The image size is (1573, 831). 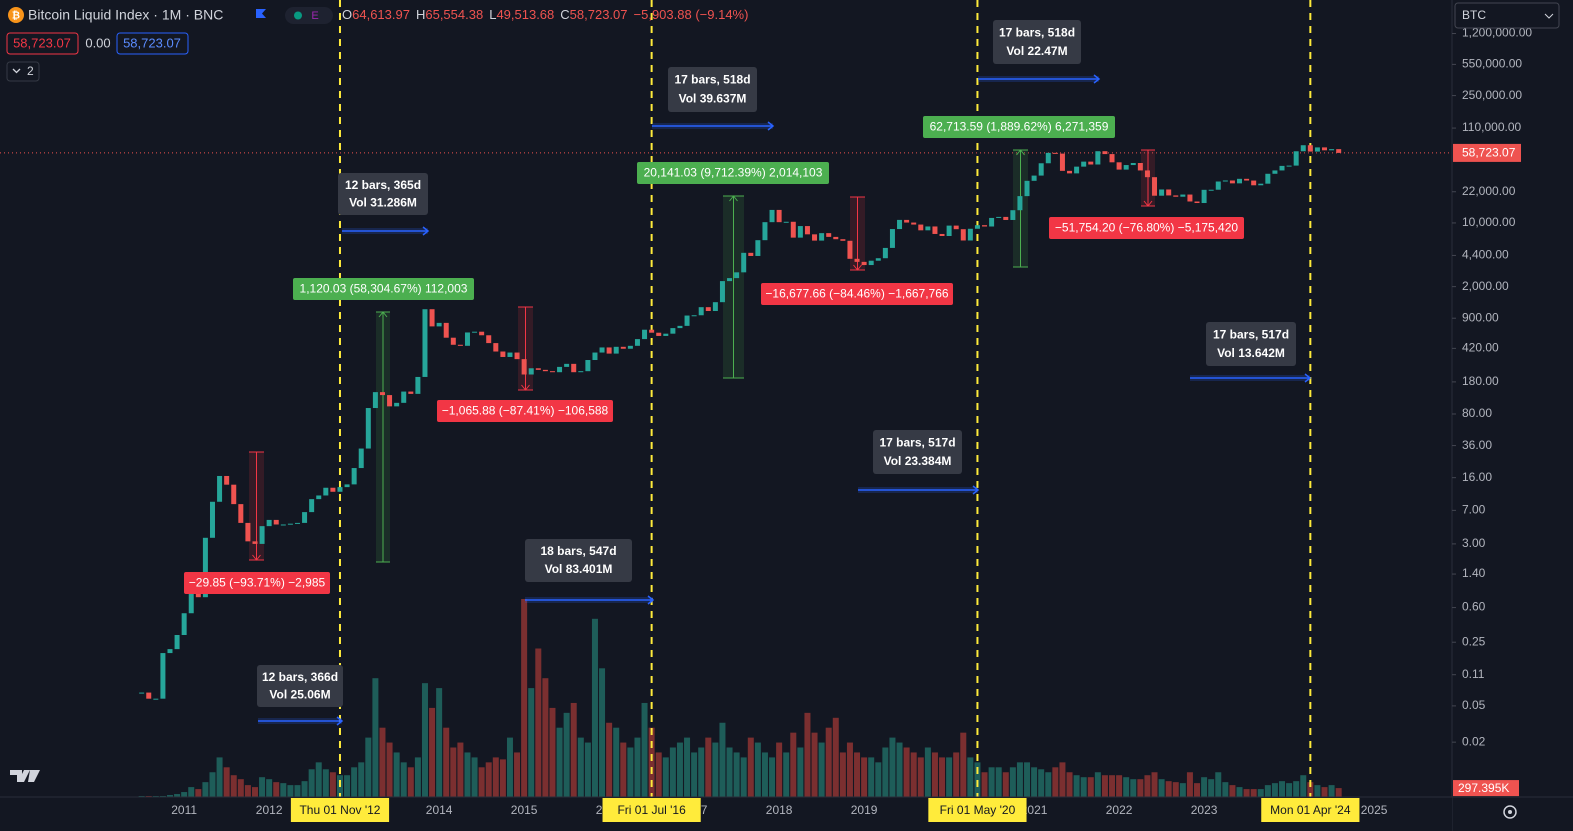 I want to click on date-range-volume: Vol 23.384M, so click(x=918, y=461).